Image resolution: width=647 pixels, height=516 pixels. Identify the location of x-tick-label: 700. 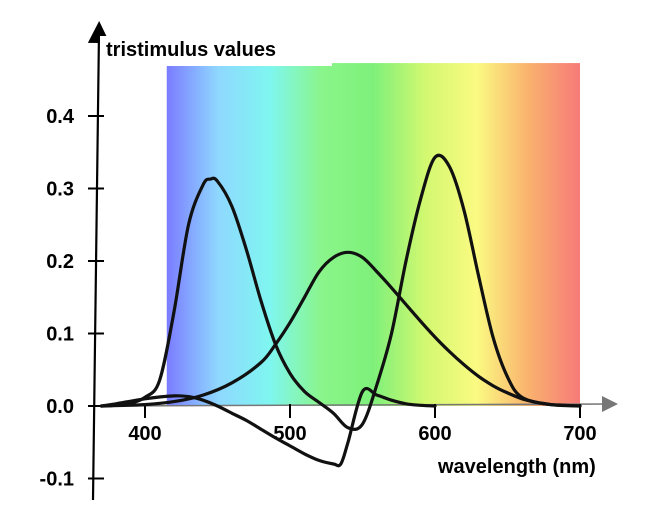
(579, 434).